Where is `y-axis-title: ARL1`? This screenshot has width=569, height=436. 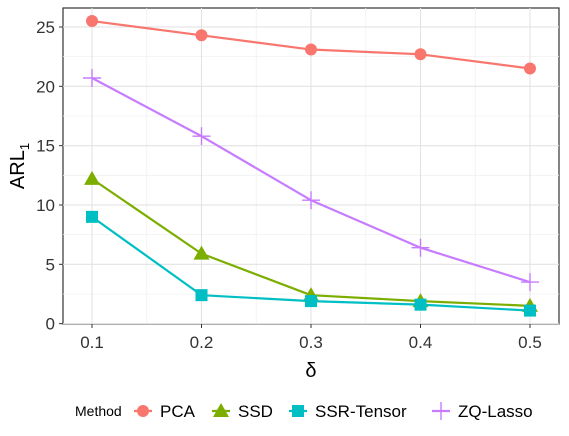
y-axis-title: ARL1 is located at coordinates (19, 166).